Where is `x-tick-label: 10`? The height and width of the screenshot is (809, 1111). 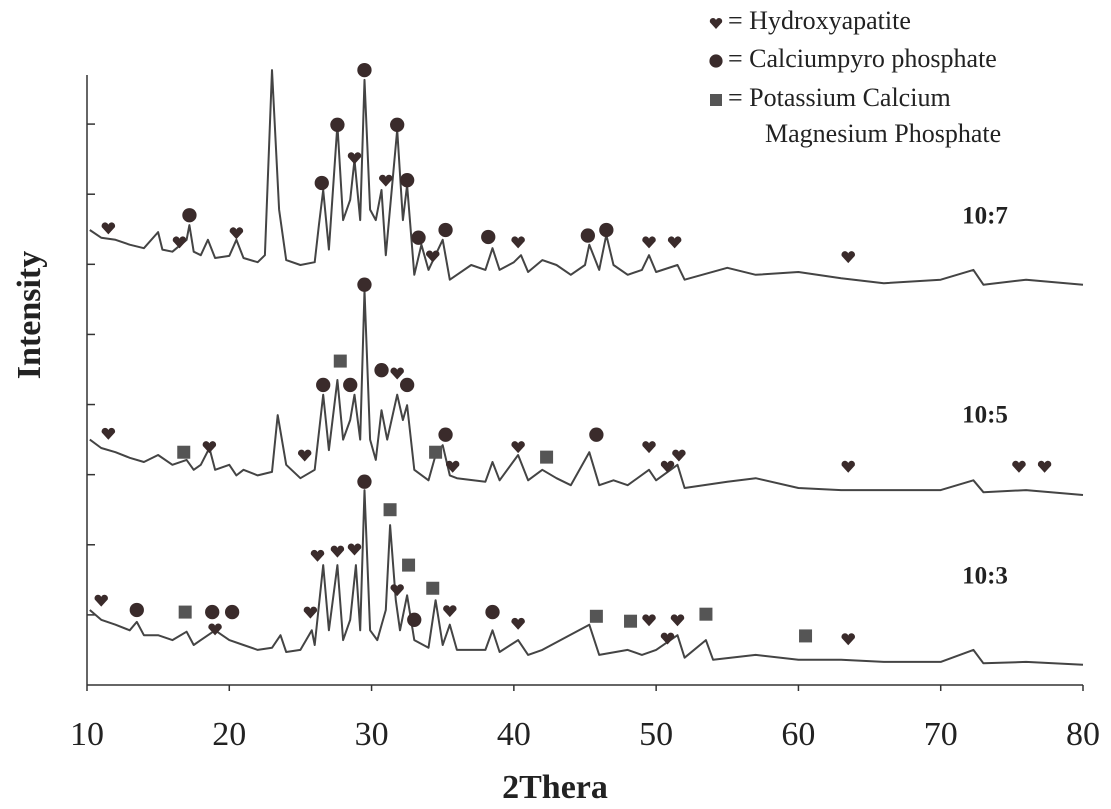 x-tick-label: 10 is located at coordinates (87, 734).